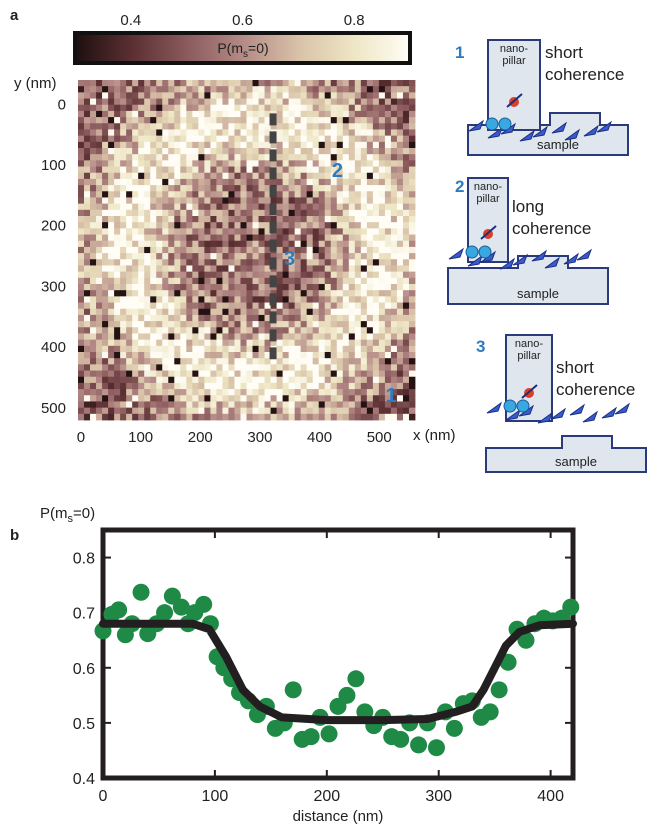 This screenshot has height=829, width=665. What do you see at coordinates (259, 437) in the screenshot?
I see `heatmap-x-tick-label: 300` at bounding box center [259, 437].